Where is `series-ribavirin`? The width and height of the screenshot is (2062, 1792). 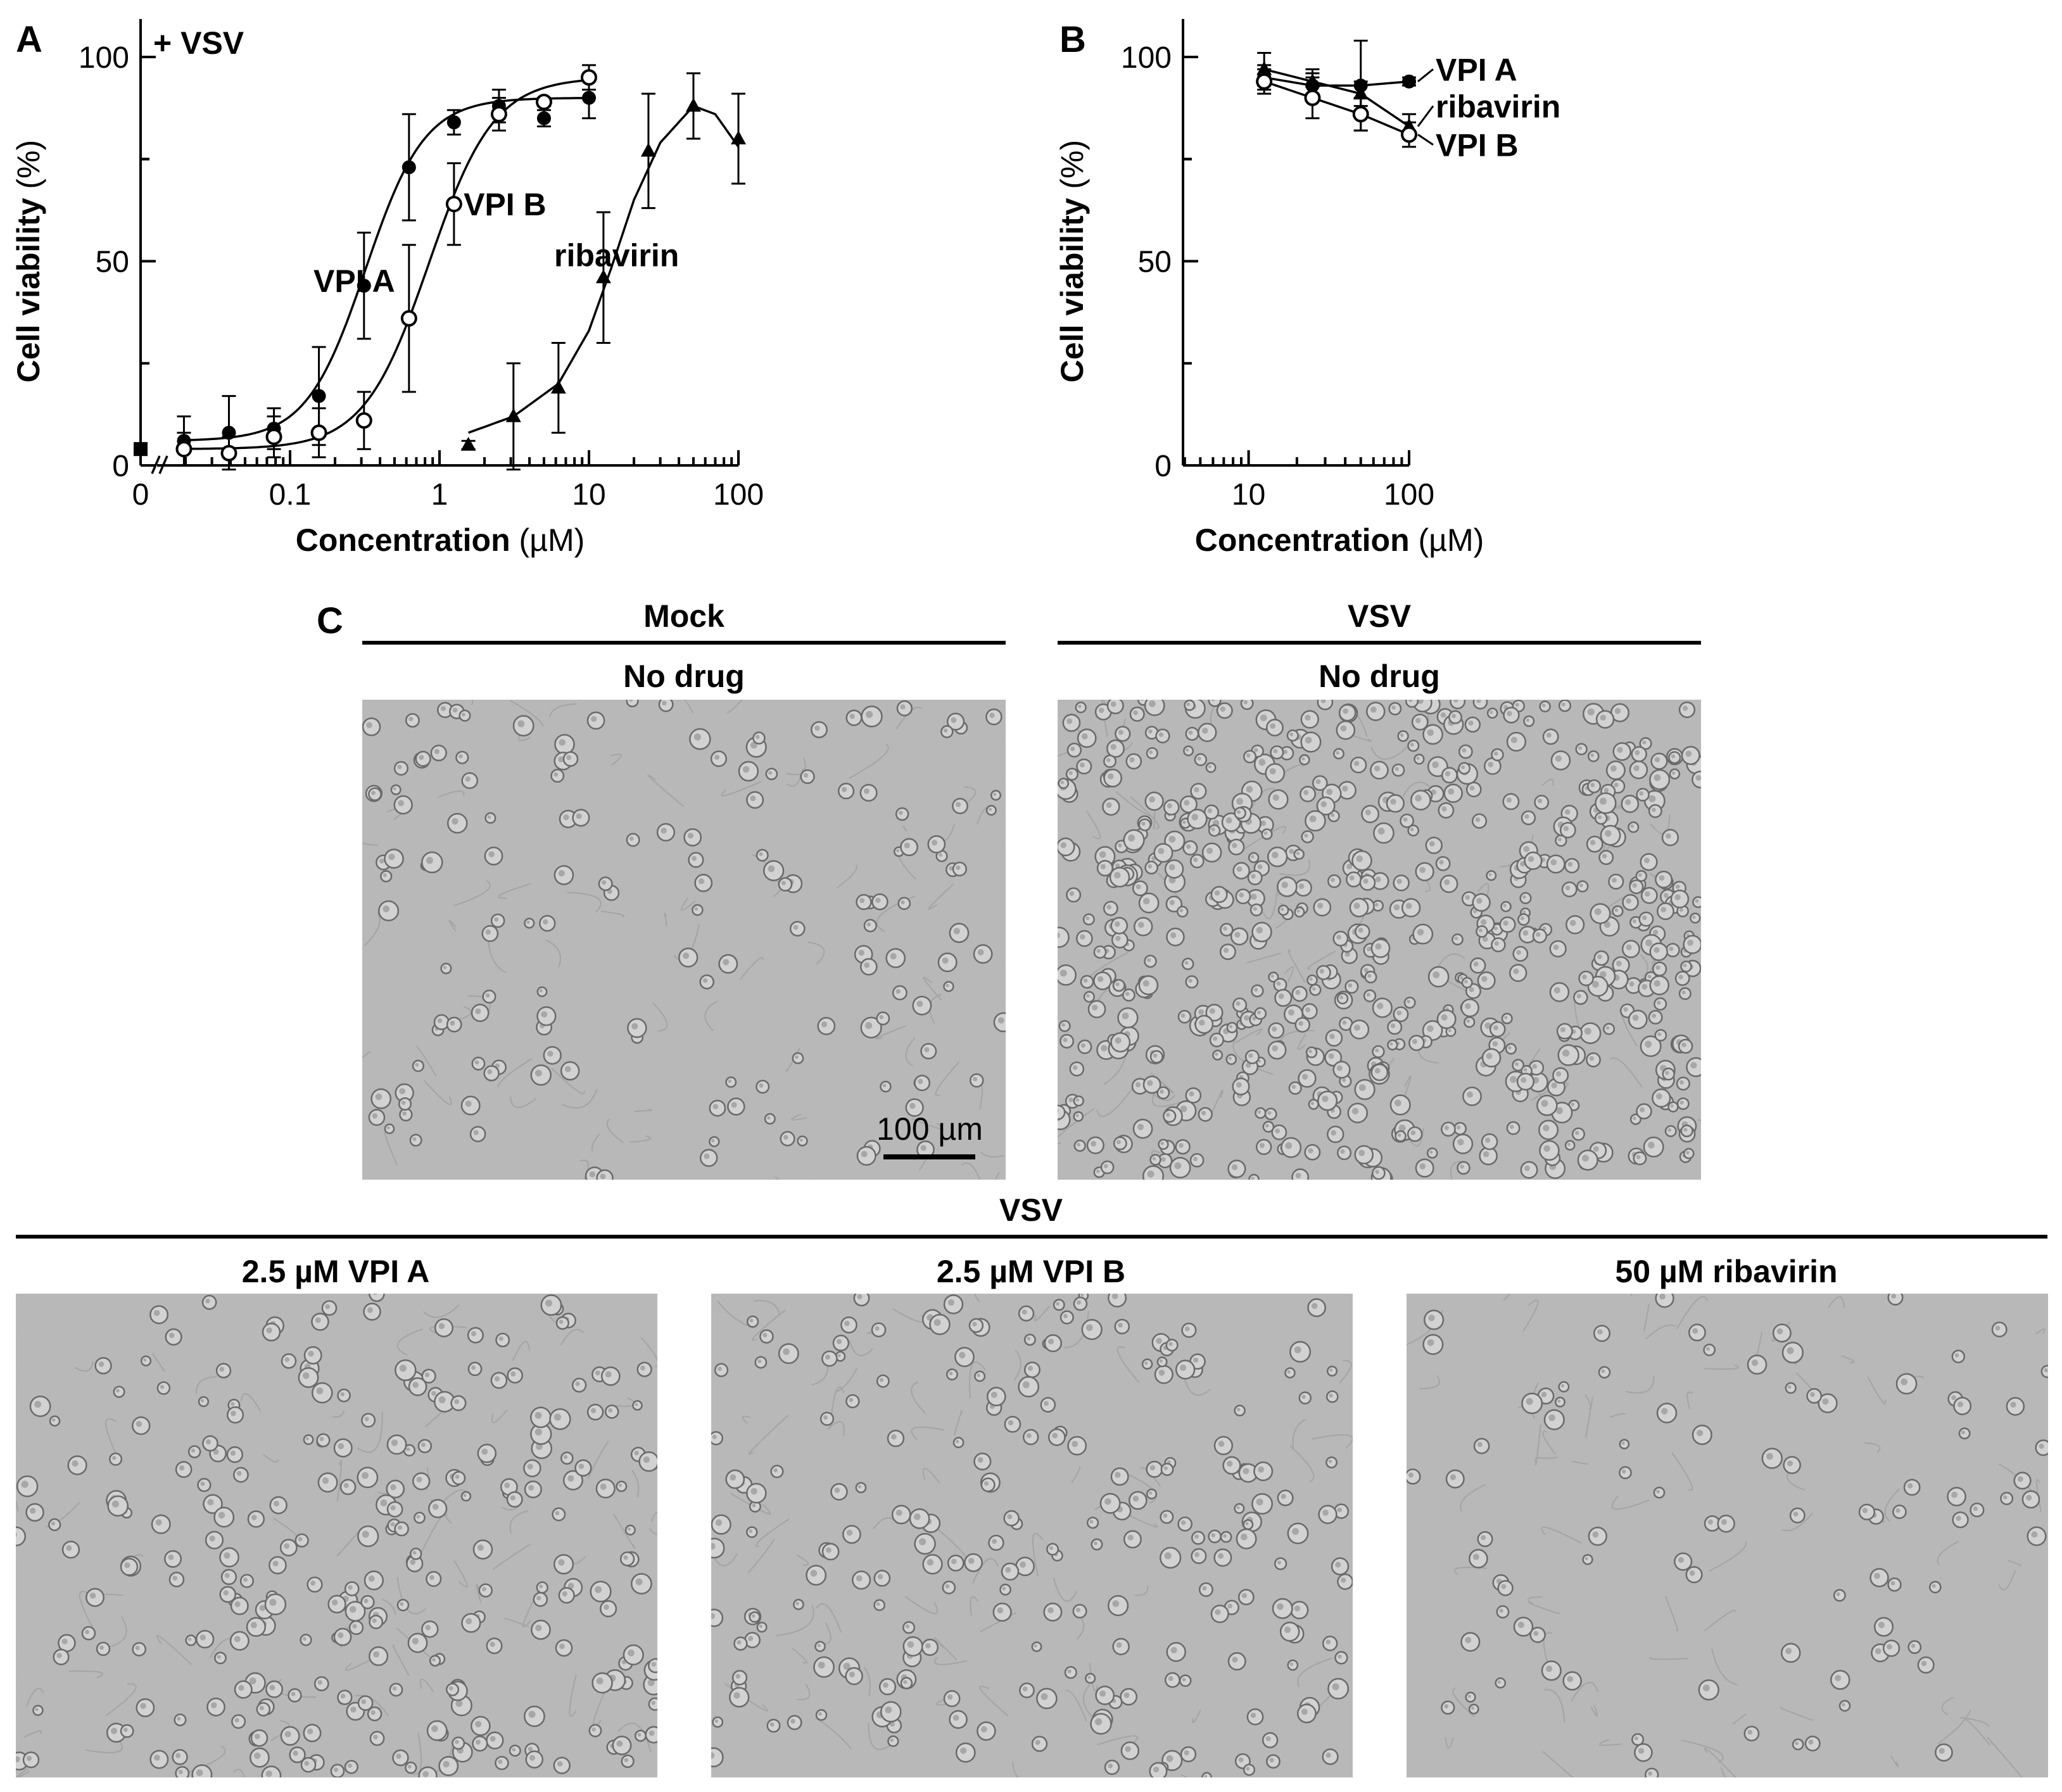 series-ribavirin is located at coordinates (603, 271).